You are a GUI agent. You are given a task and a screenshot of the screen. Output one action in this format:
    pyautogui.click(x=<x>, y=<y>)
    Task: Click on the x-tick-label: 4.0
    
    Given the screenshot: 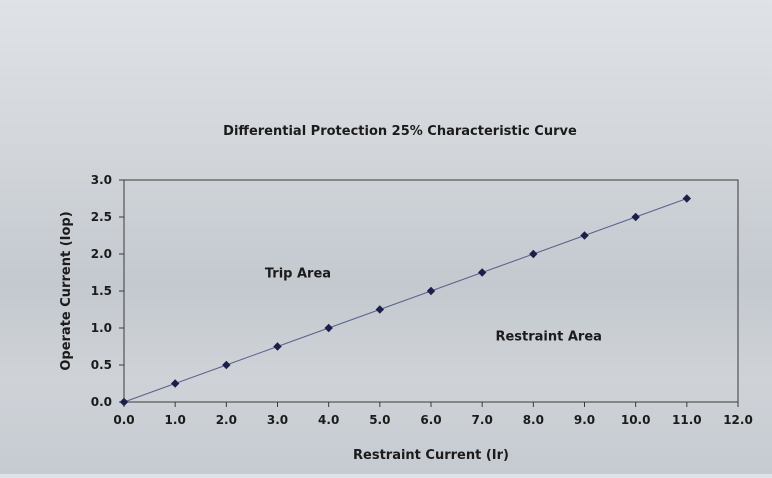 What is the action you would take?
    pyautogui.click(x=328, y=420)
    